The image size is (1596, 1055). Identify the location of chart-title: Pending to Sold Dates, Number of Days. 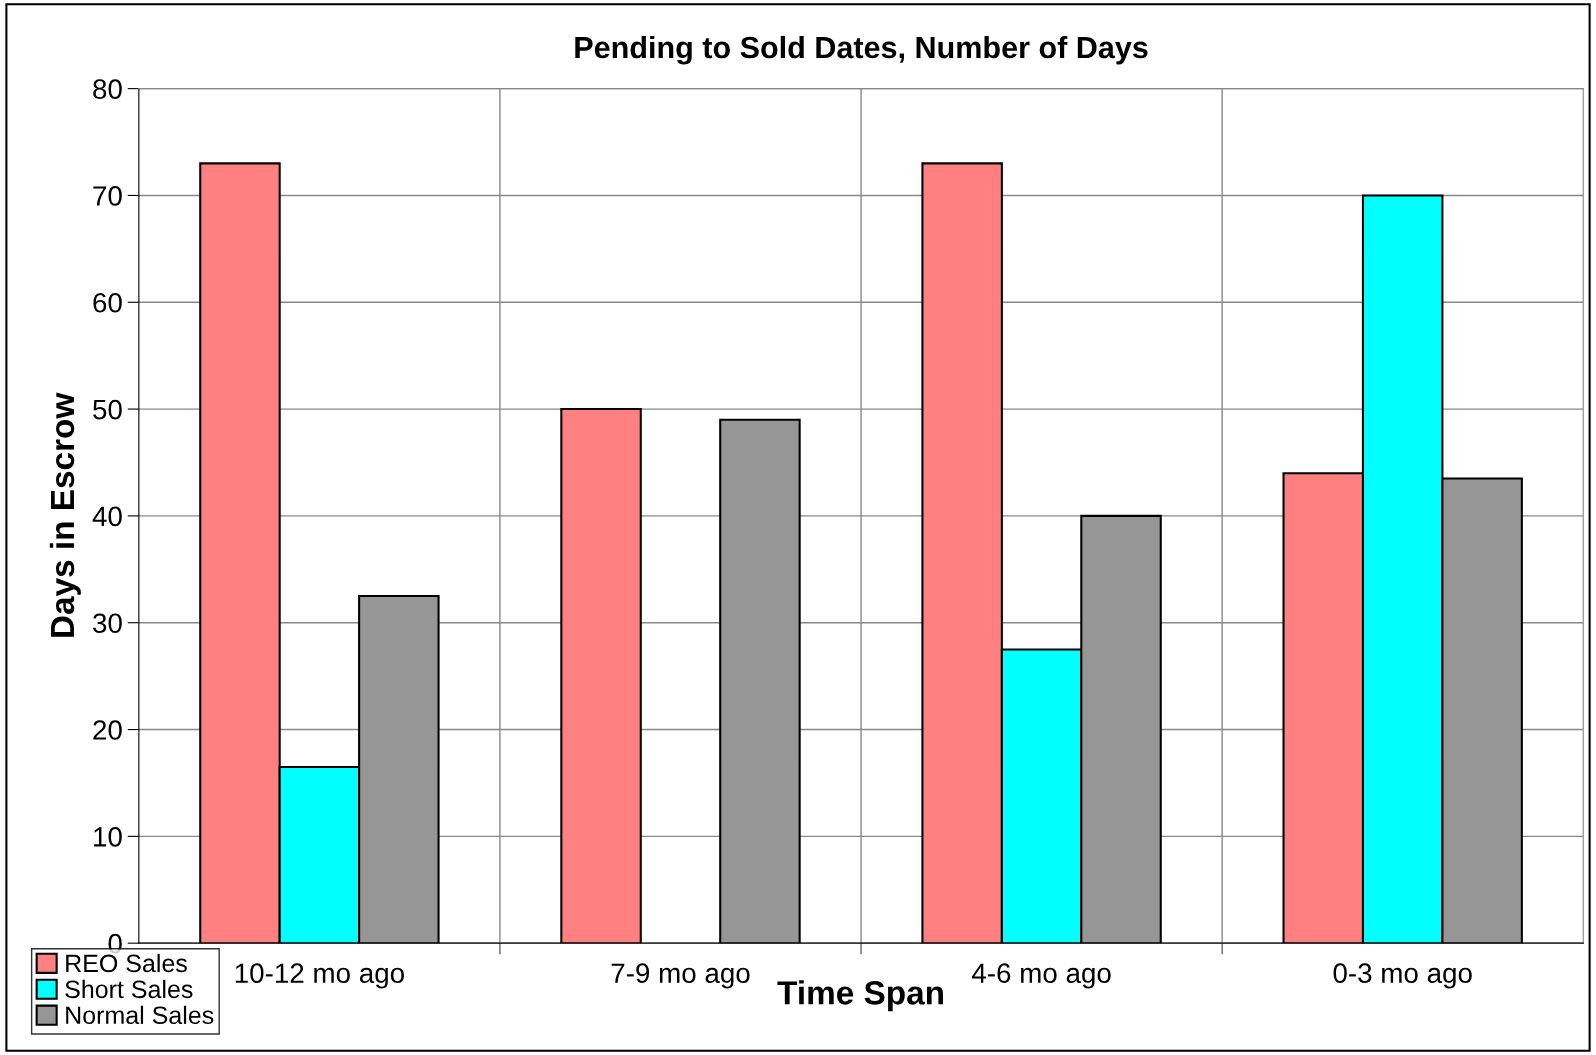
(861, 50).